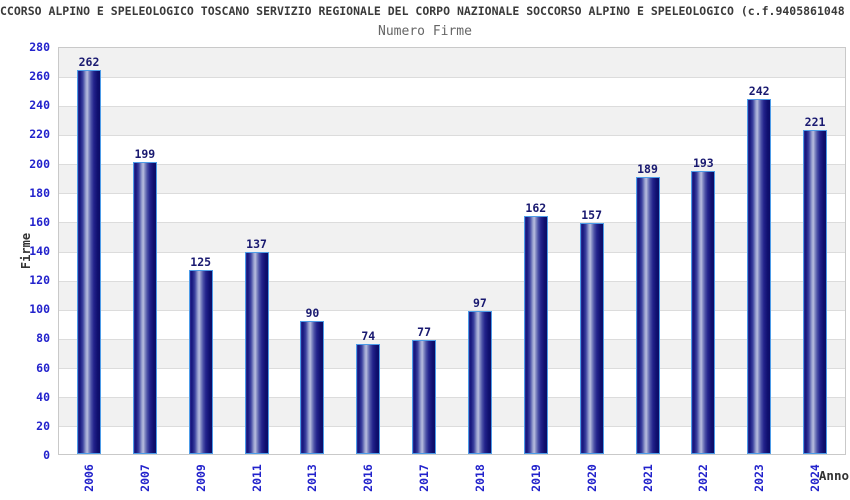 This screenshot has width=850, height=500. What do you see at coordinates (647, 168) in the screenshot?
I see `bar-value-2021: 189` at bounding box center [647, 168].